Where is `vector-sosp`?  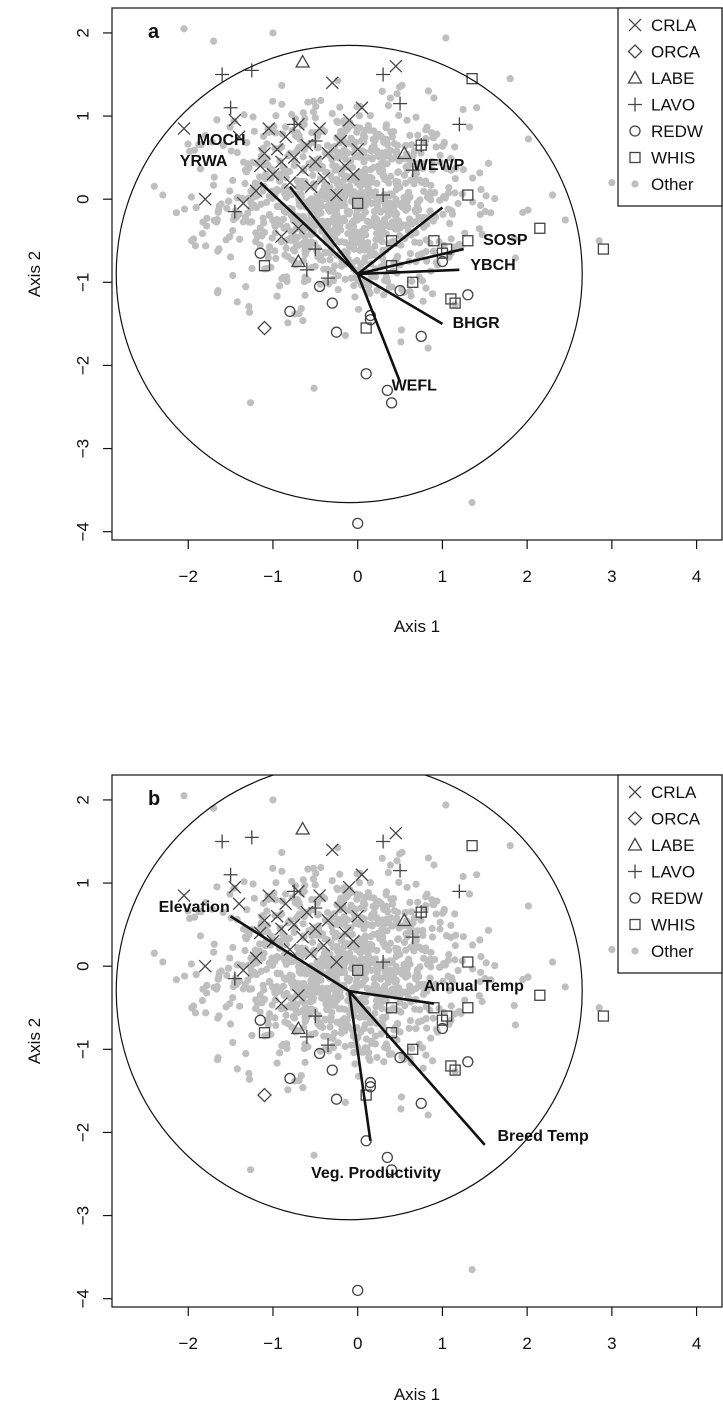
vector-sosp is located at coordinates (410, 261).